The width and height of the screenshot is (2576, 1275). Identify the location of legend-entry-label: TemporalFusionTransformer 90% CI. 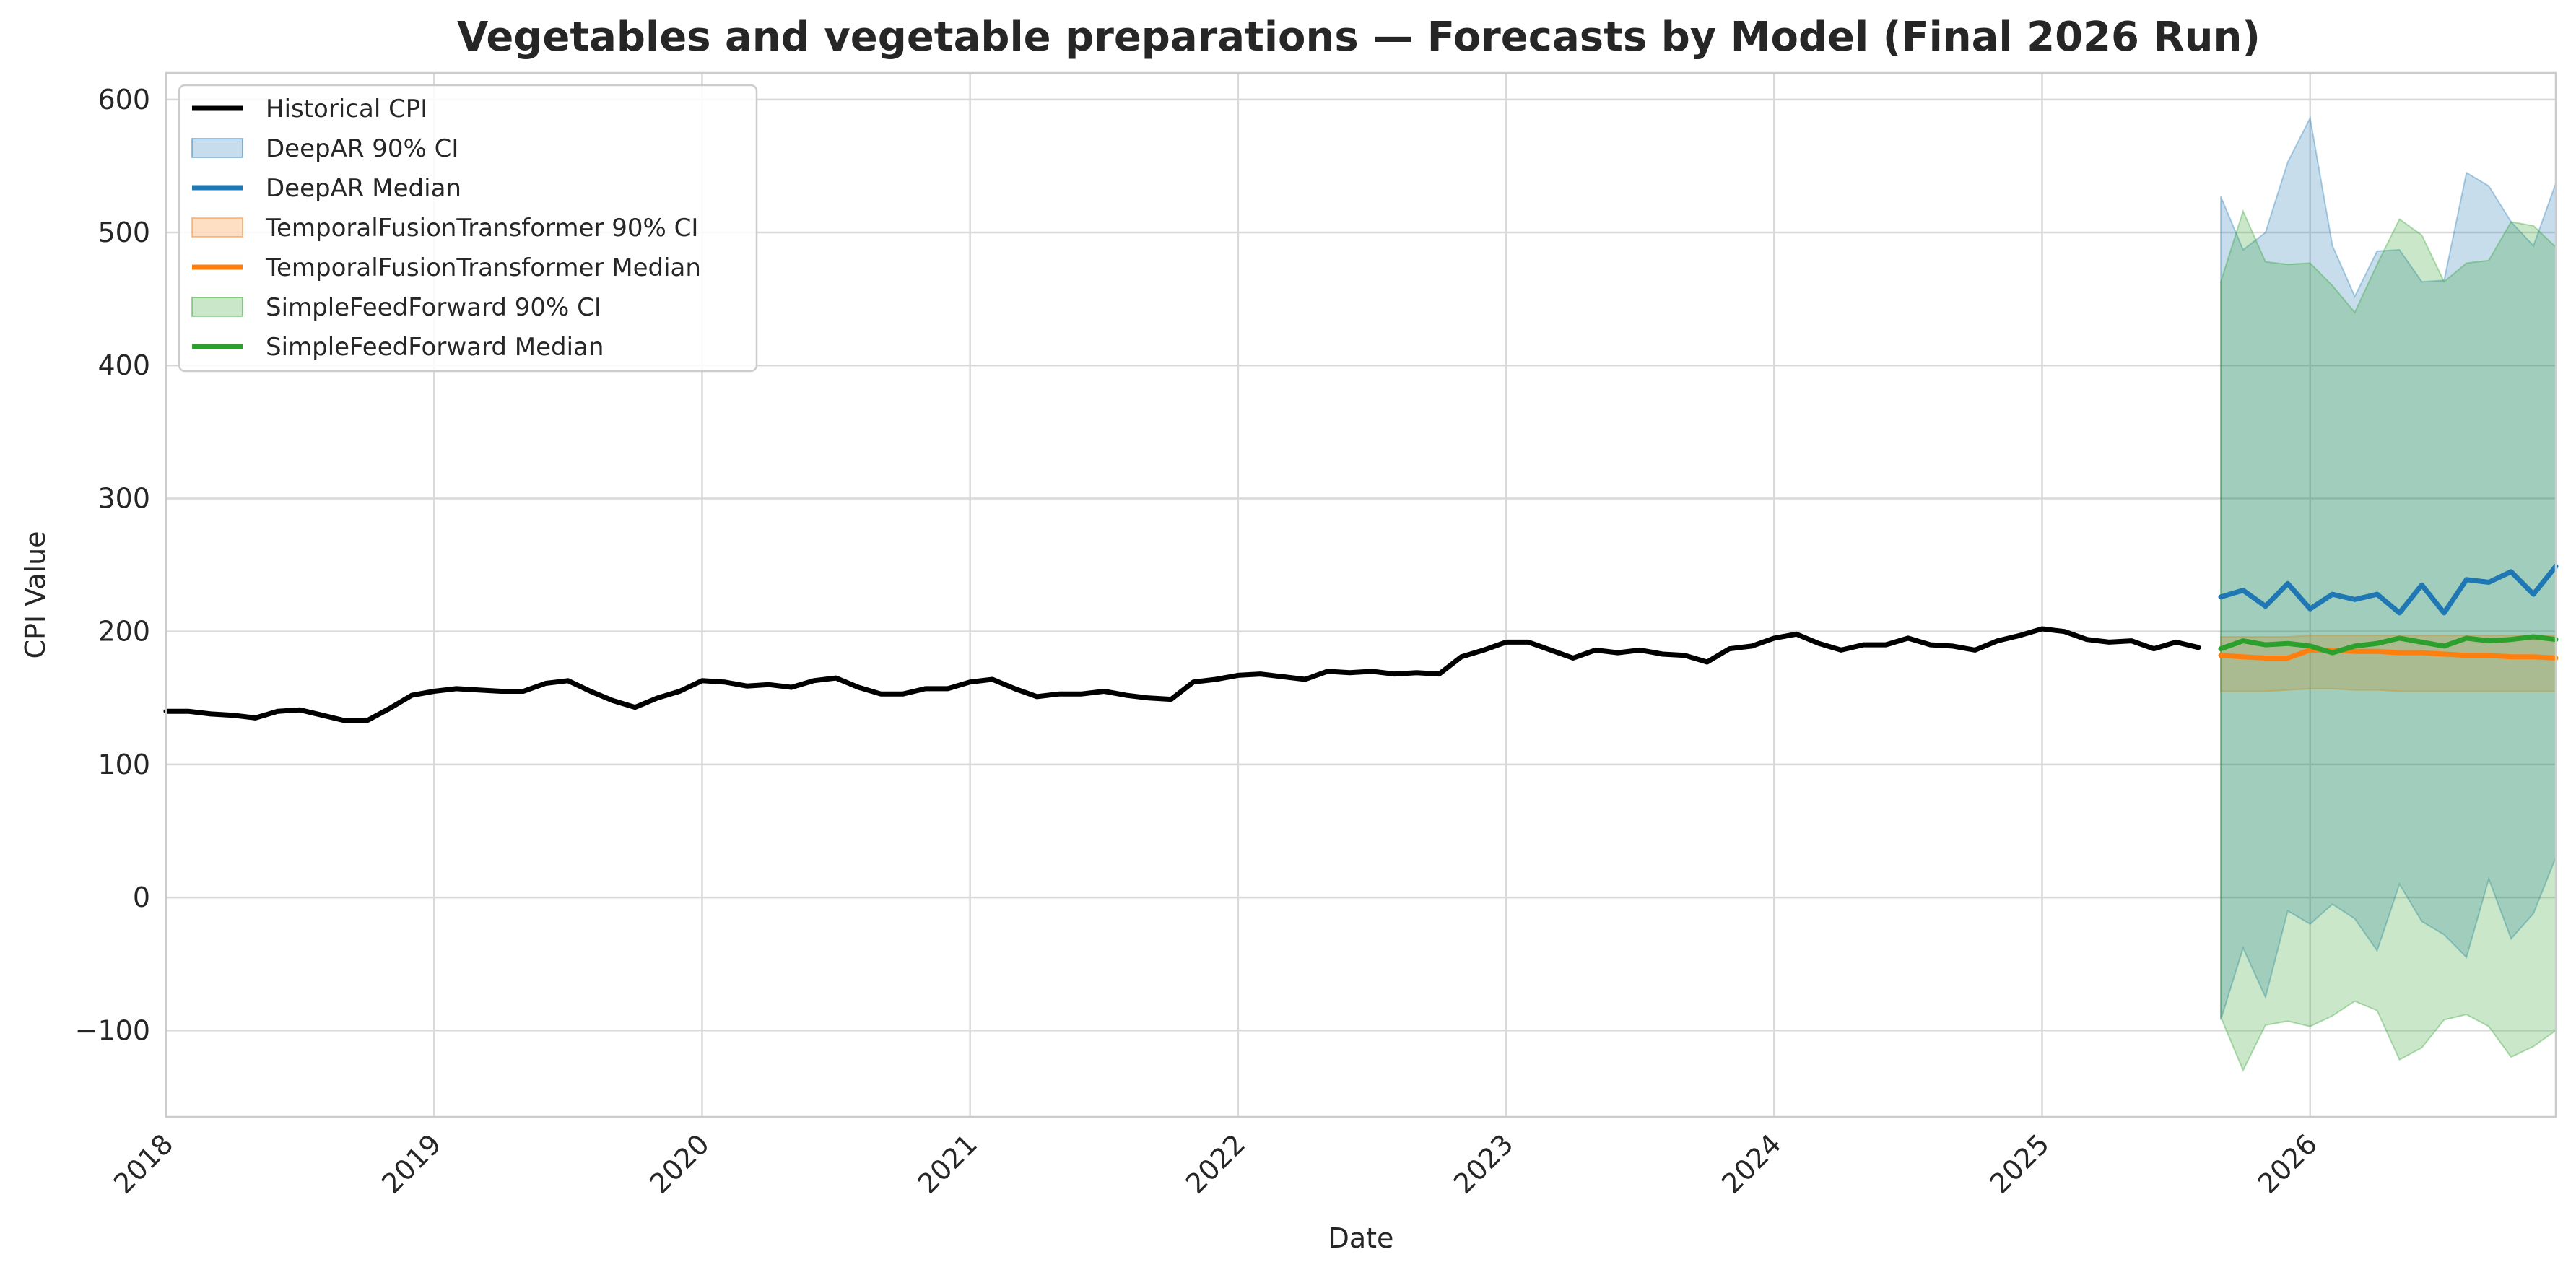
(481, 228).